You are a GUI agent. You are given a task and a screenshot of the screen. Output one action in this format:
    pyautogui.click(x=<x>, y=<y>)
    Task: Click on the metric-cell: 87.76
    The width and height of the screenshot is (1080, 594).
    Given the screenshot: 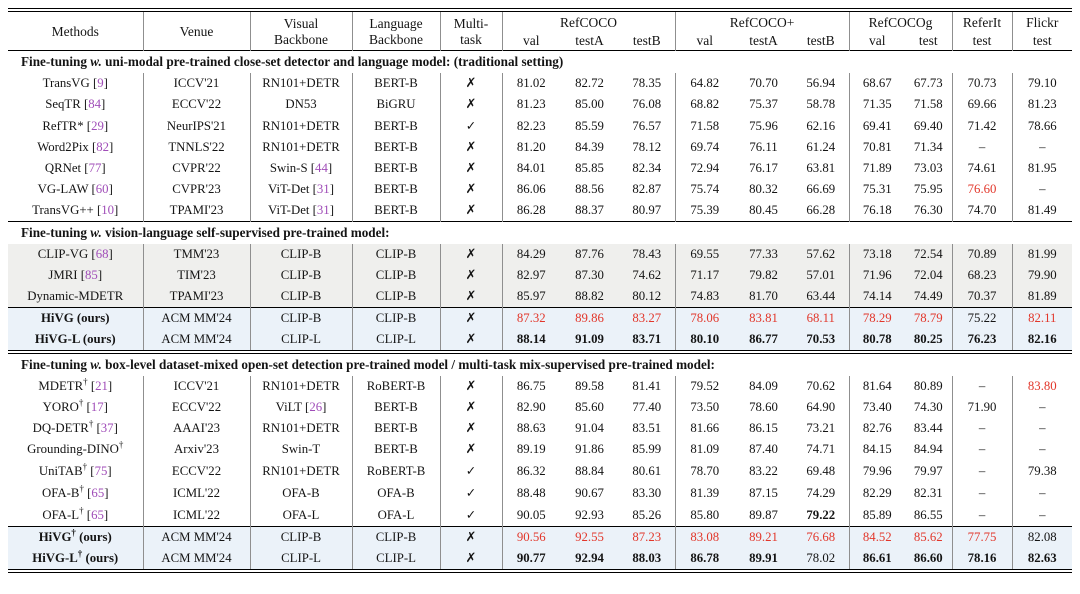 What is the action you would take?
    pyautogui.click(x=589, y=254)
    